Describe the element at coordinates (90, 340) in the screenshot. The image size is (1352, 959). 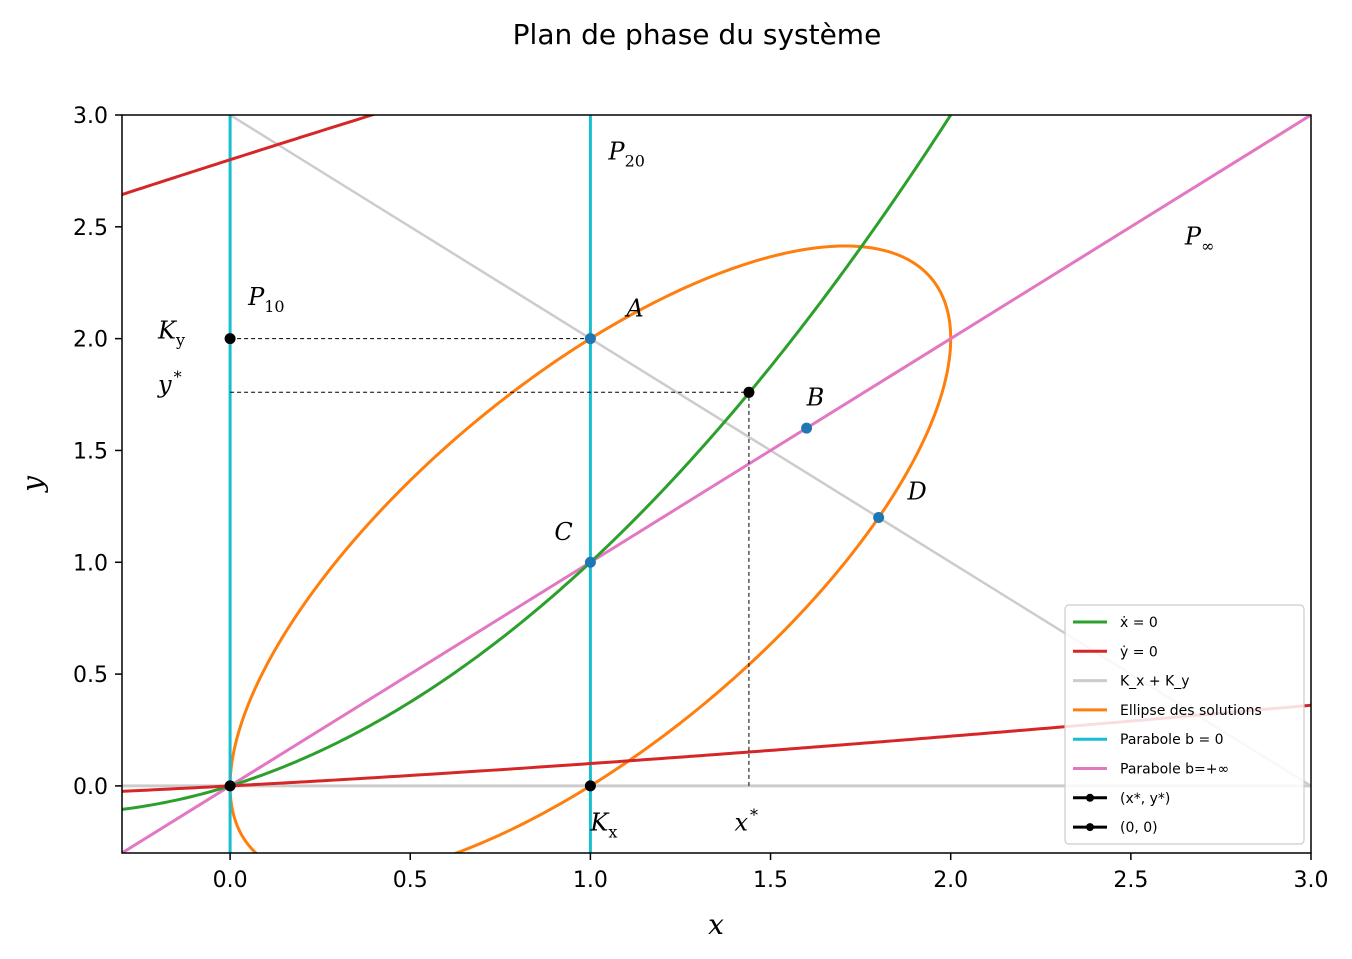
I see `y-tick-label-4: 2.0` at that location.